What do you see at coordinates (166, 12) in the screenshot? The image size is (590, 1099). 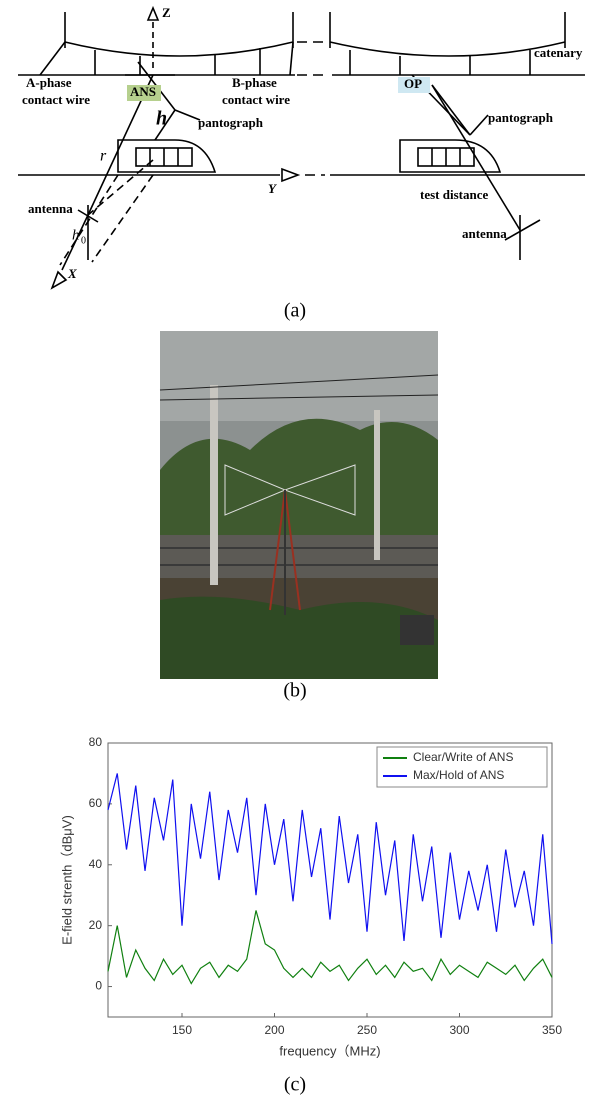 I see `axis-label: Z` at bounding box center [166, 12].